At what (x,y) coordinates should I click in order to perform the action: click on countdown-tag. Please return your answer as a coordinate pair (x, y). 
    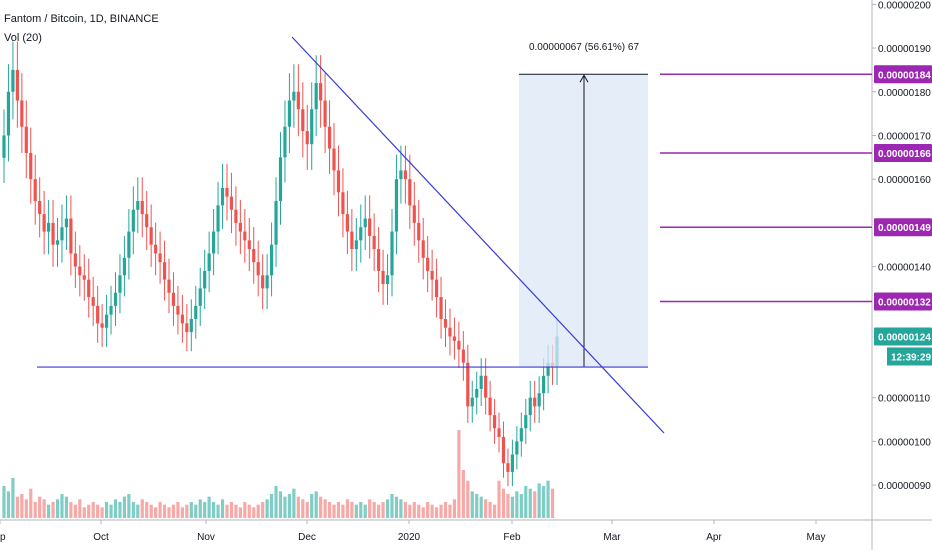
    Looking at the image, I should click on (909, 356).